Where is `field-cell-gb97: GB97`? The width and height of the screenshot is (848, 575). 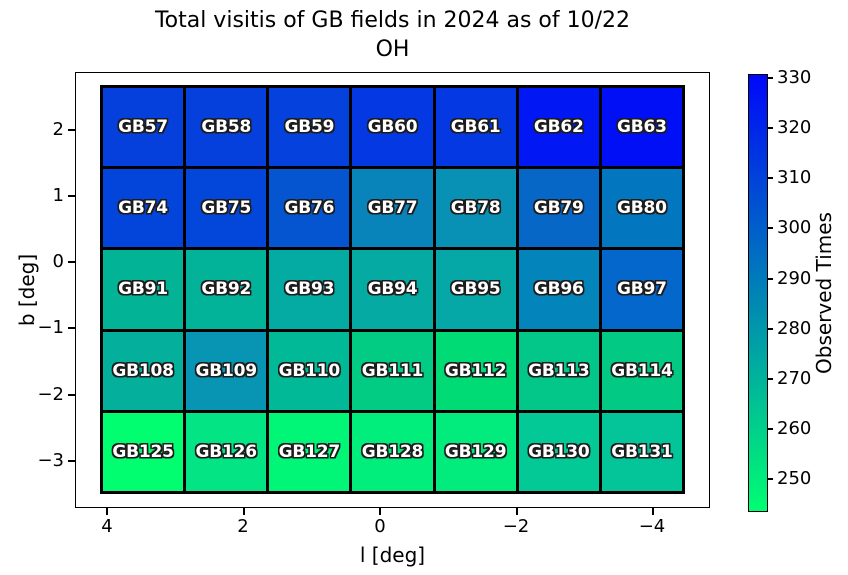
field-cell-gb97: GB97 is located at coordinates (641, 289).